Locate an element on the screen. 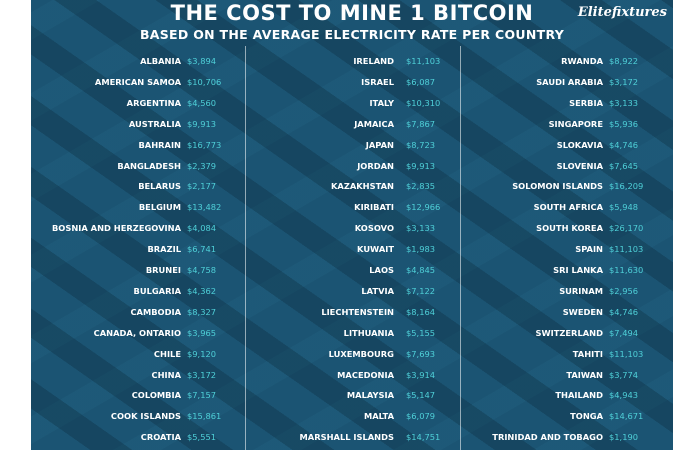 Image resolution: width=700 pixels, height=450 pixels. country-row: LUXEMBOURG $7,693 is located at coordinates (353, 354).